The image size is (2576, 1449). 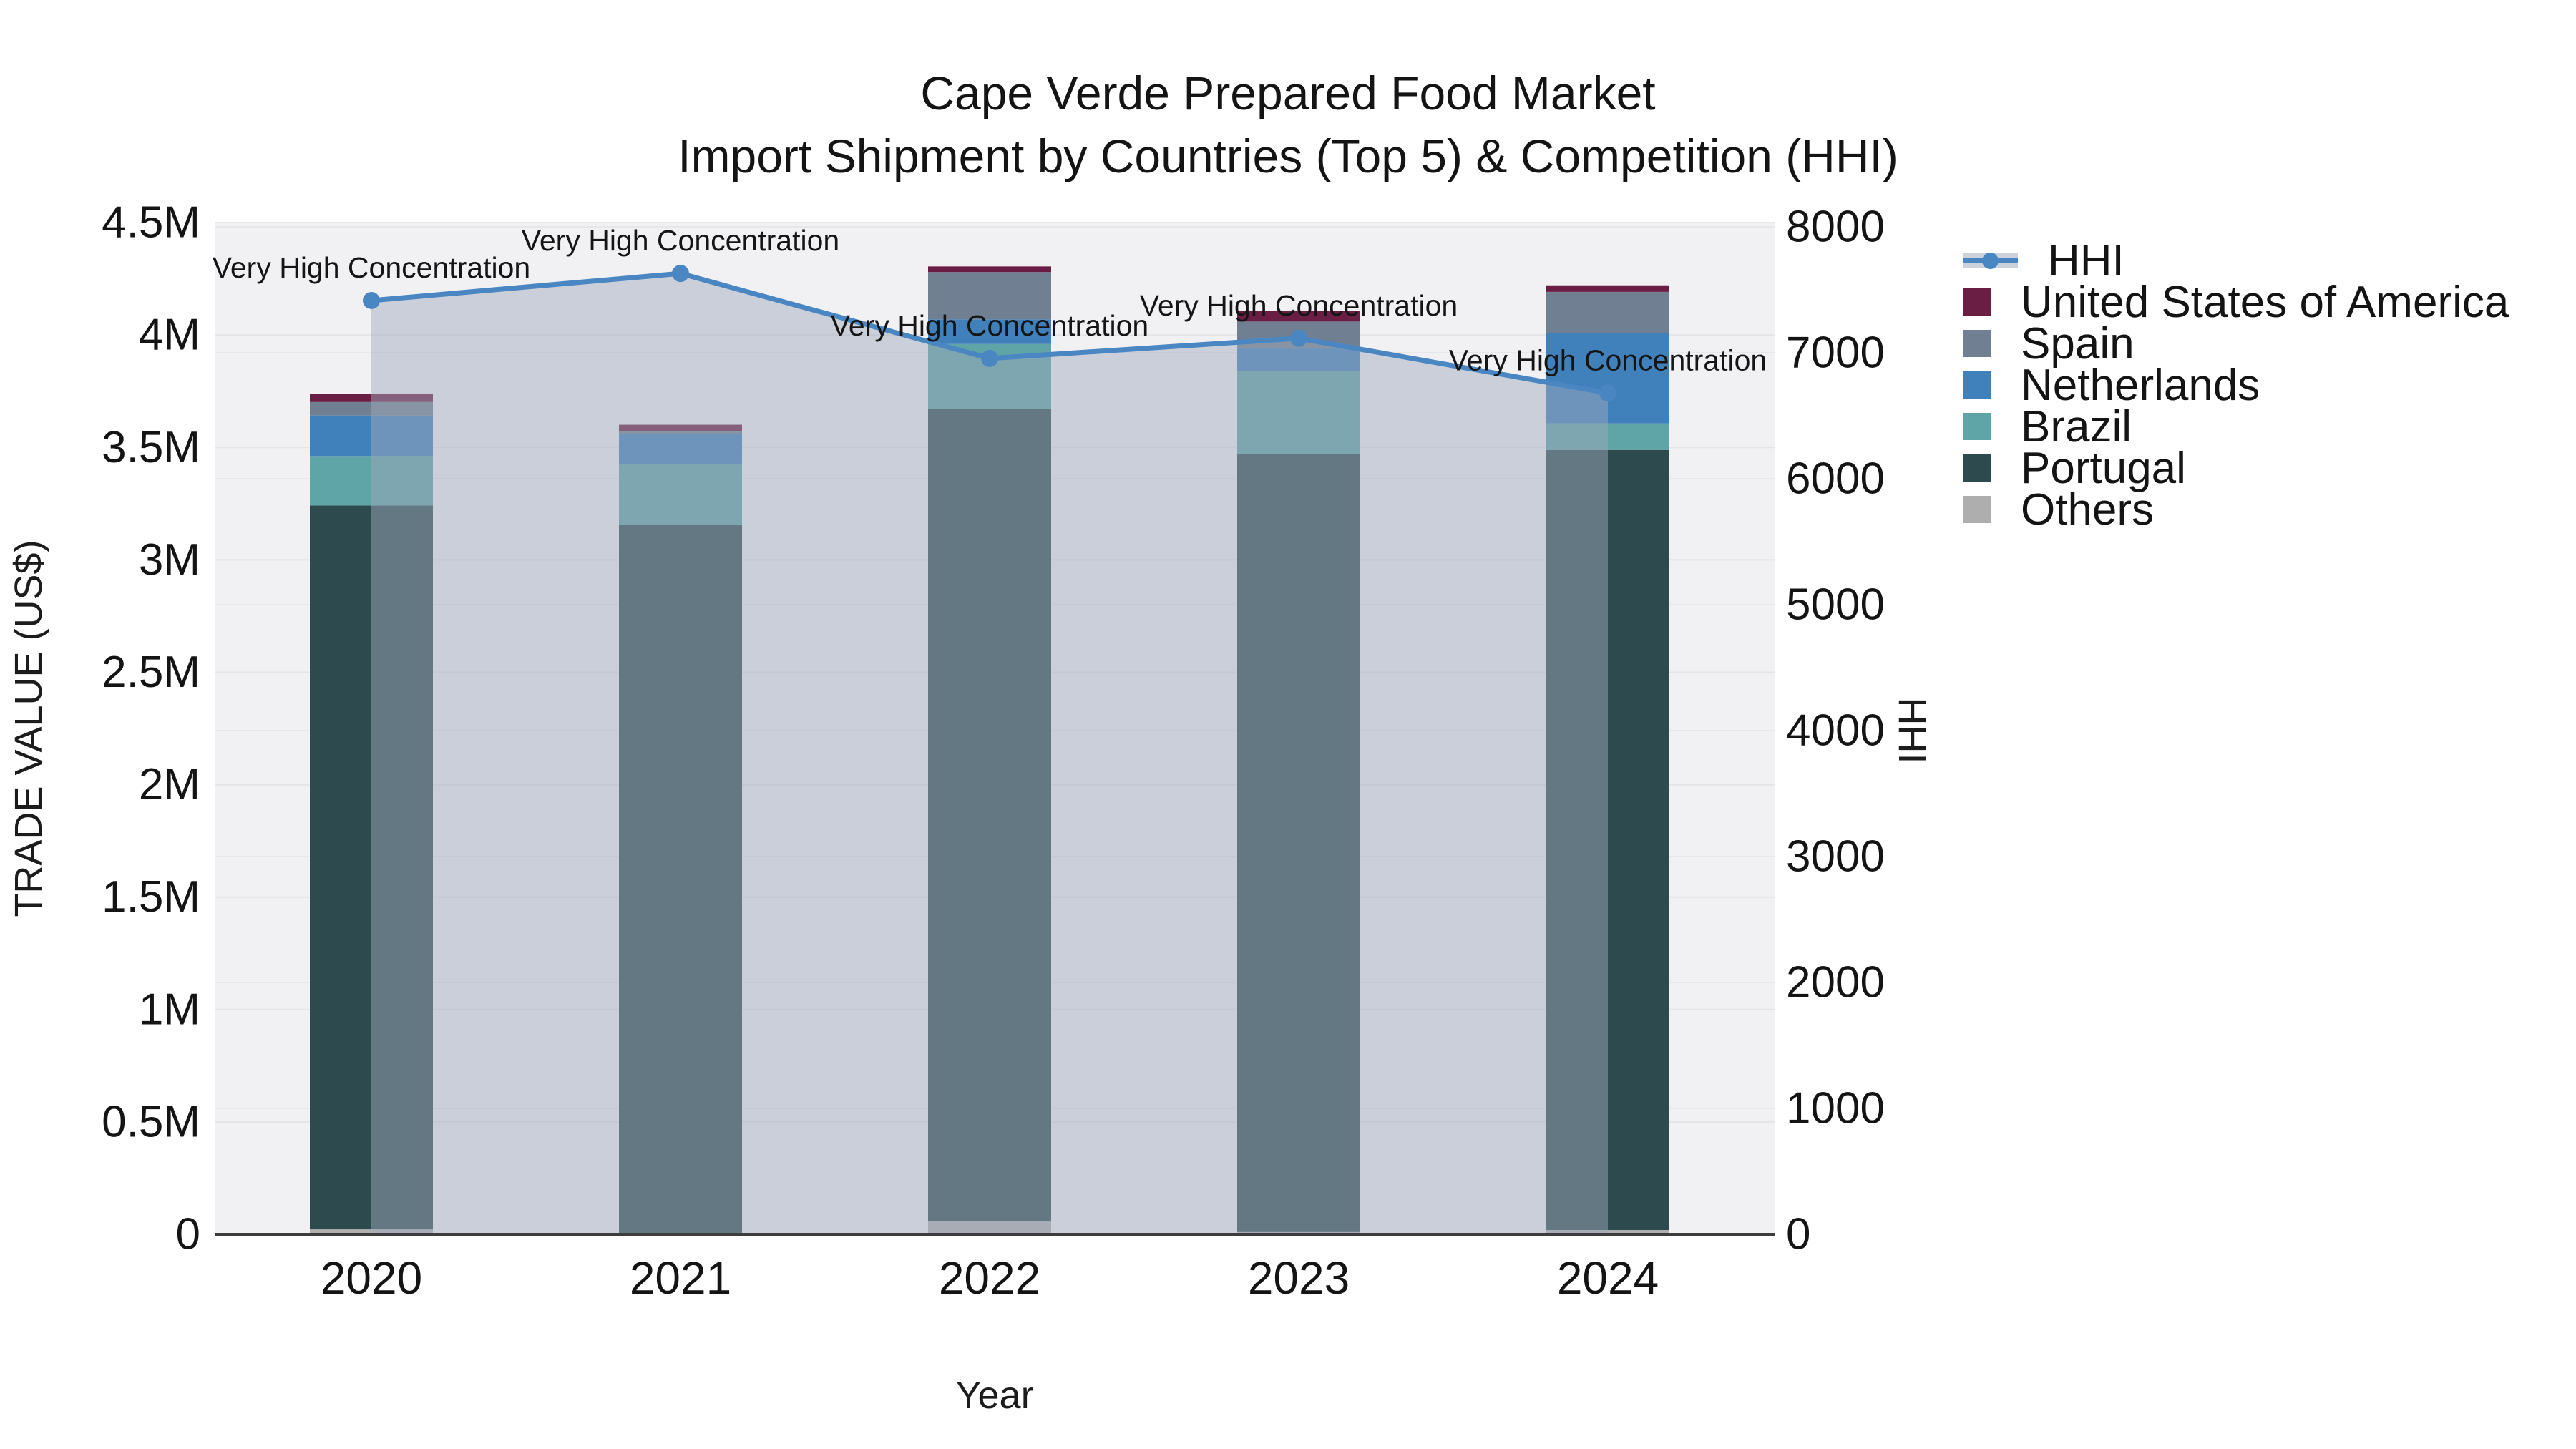 What do you see at coordinates (372, 398) in the screenshot?
I see `bar-segment-united-states-of-america-2020` at bounding box center [372, 398].